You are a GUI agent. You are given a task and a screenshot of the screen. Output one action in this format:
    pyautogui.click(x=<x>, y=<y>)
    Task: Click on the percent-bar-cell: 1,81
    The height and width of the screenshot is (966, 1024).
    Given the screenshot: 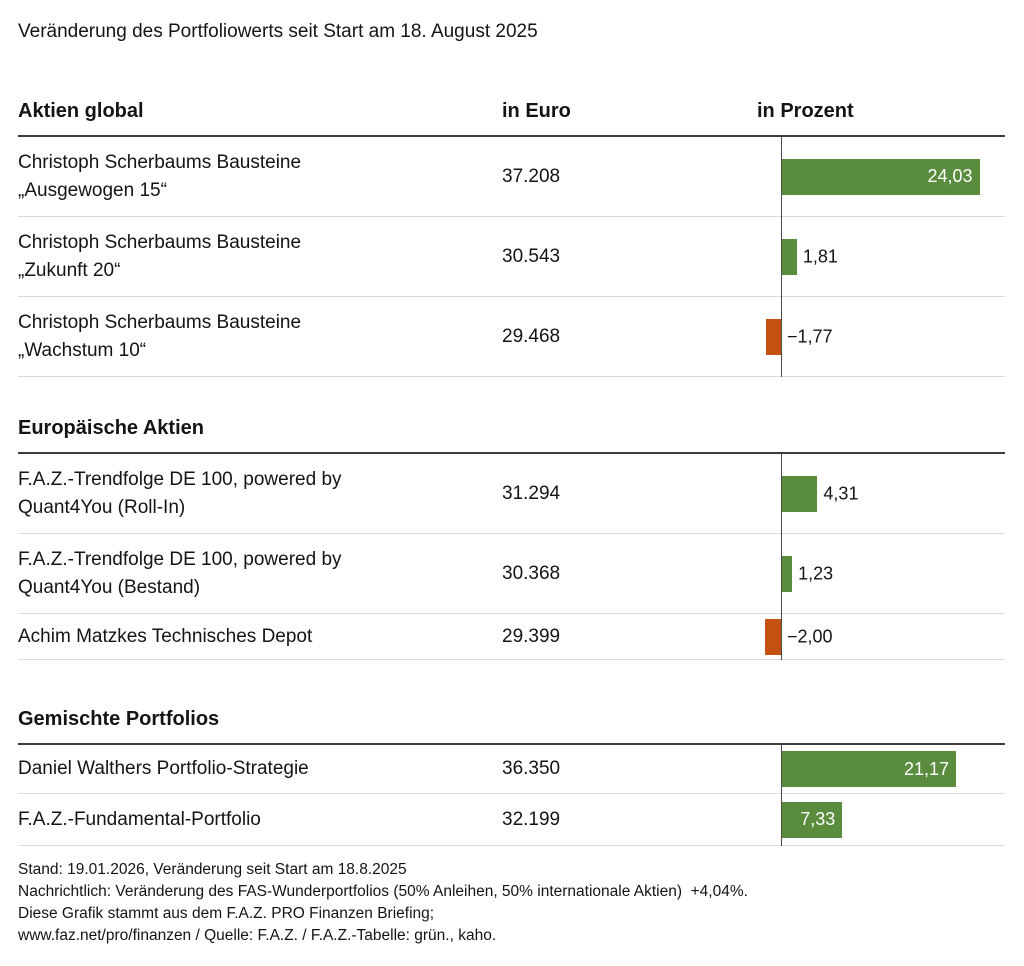 What is the action you would take?
    pyautogui.click(x=830, y=256)
    